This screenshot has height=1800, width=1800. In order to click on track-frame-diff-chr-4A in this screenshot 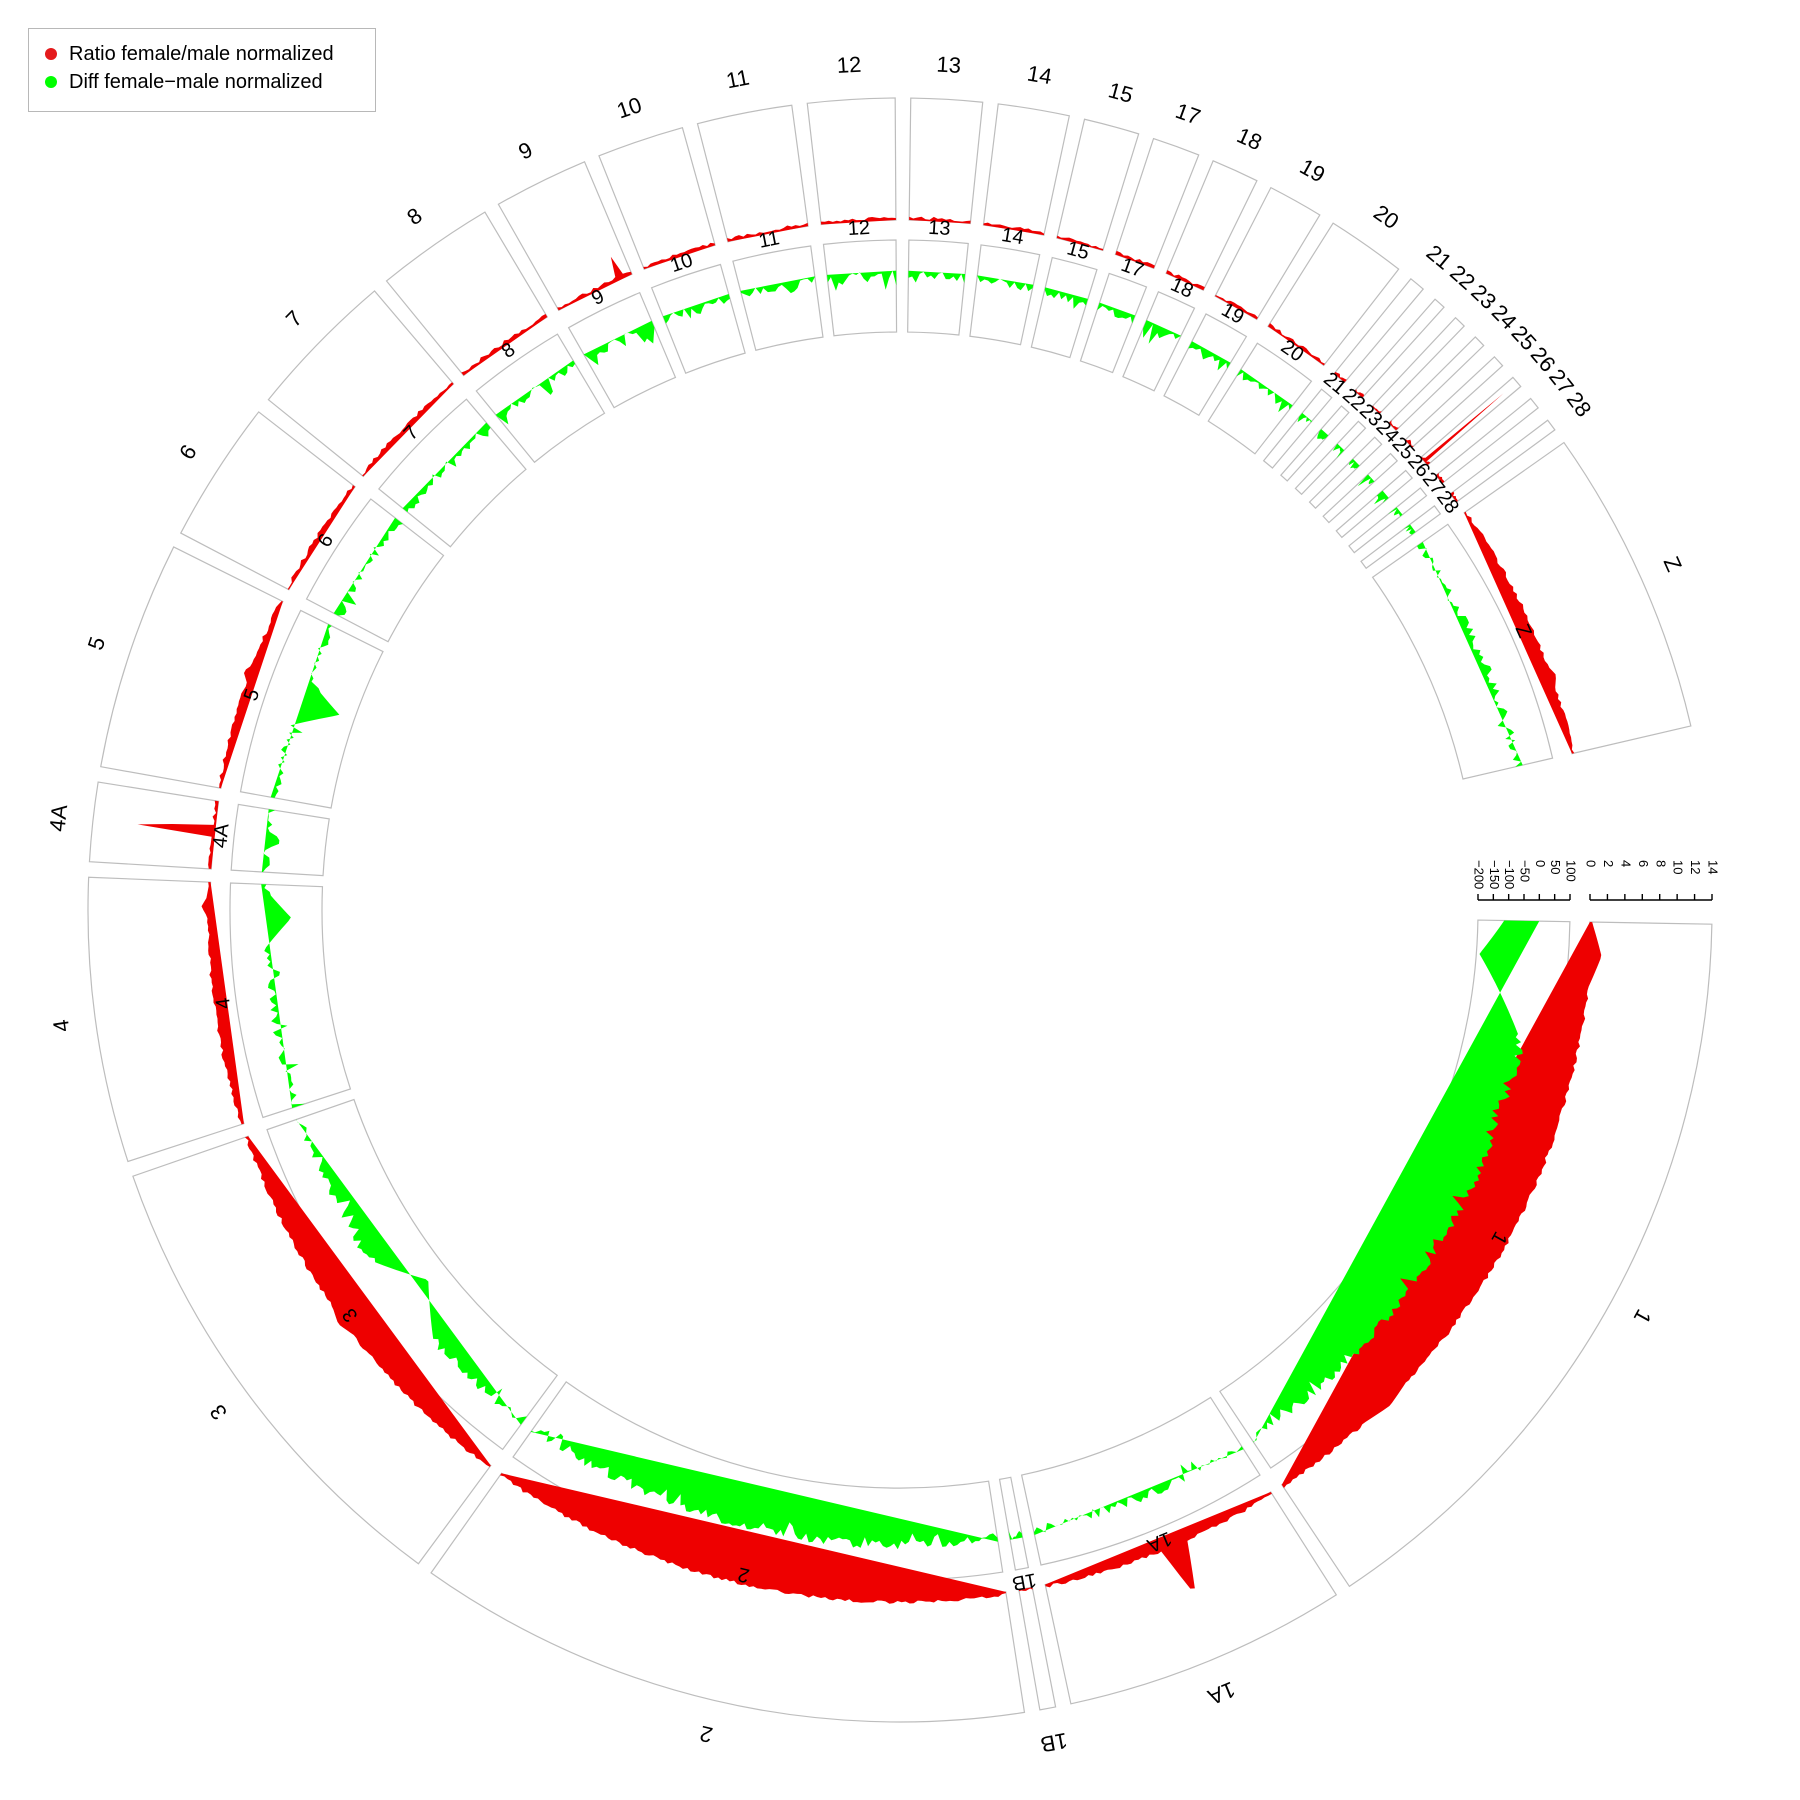, I will do `click(280, 840)`.